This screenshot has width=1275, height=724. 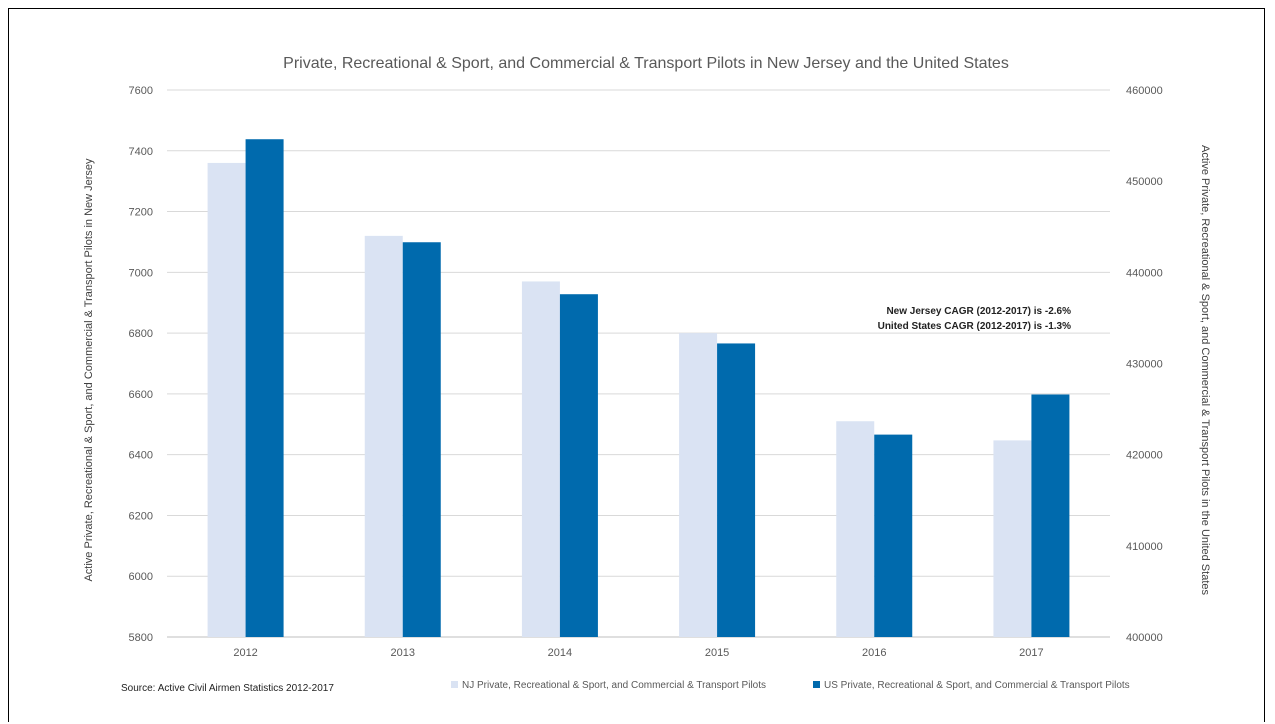 I want to click on bar-nj-2014, so click(x=540, y=459).